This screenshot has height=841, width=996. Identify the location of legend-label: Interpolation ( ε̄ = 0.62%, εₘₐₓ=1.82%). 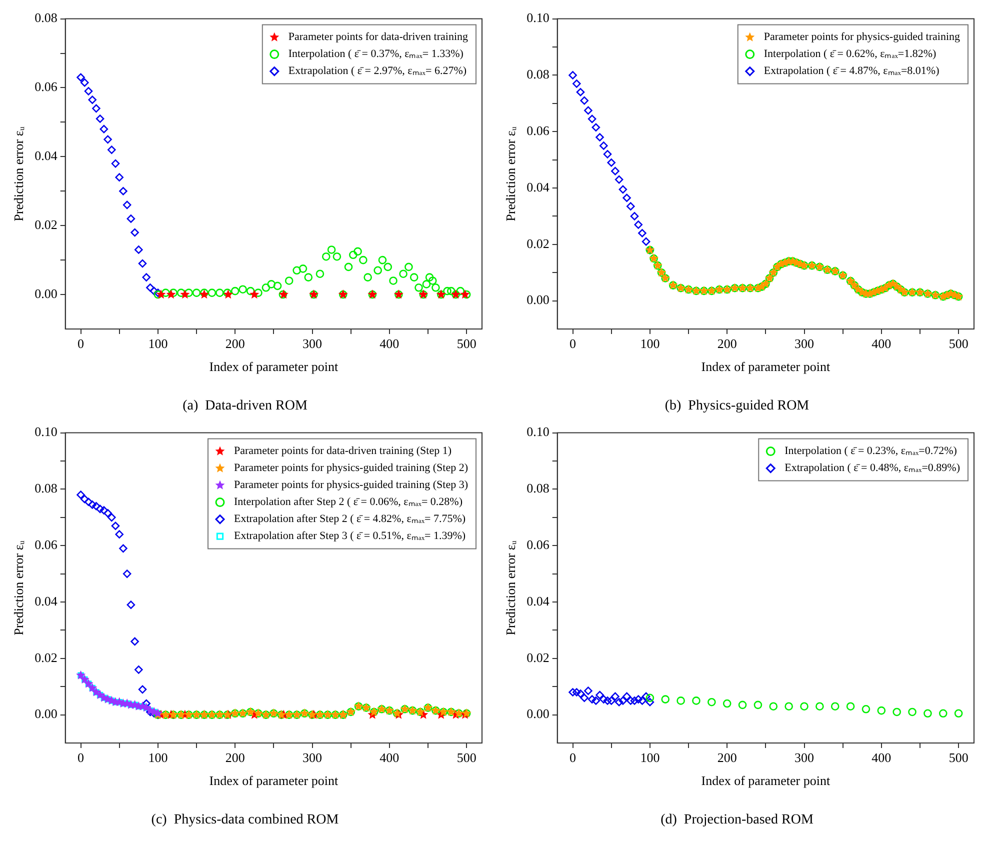
(850, 54).